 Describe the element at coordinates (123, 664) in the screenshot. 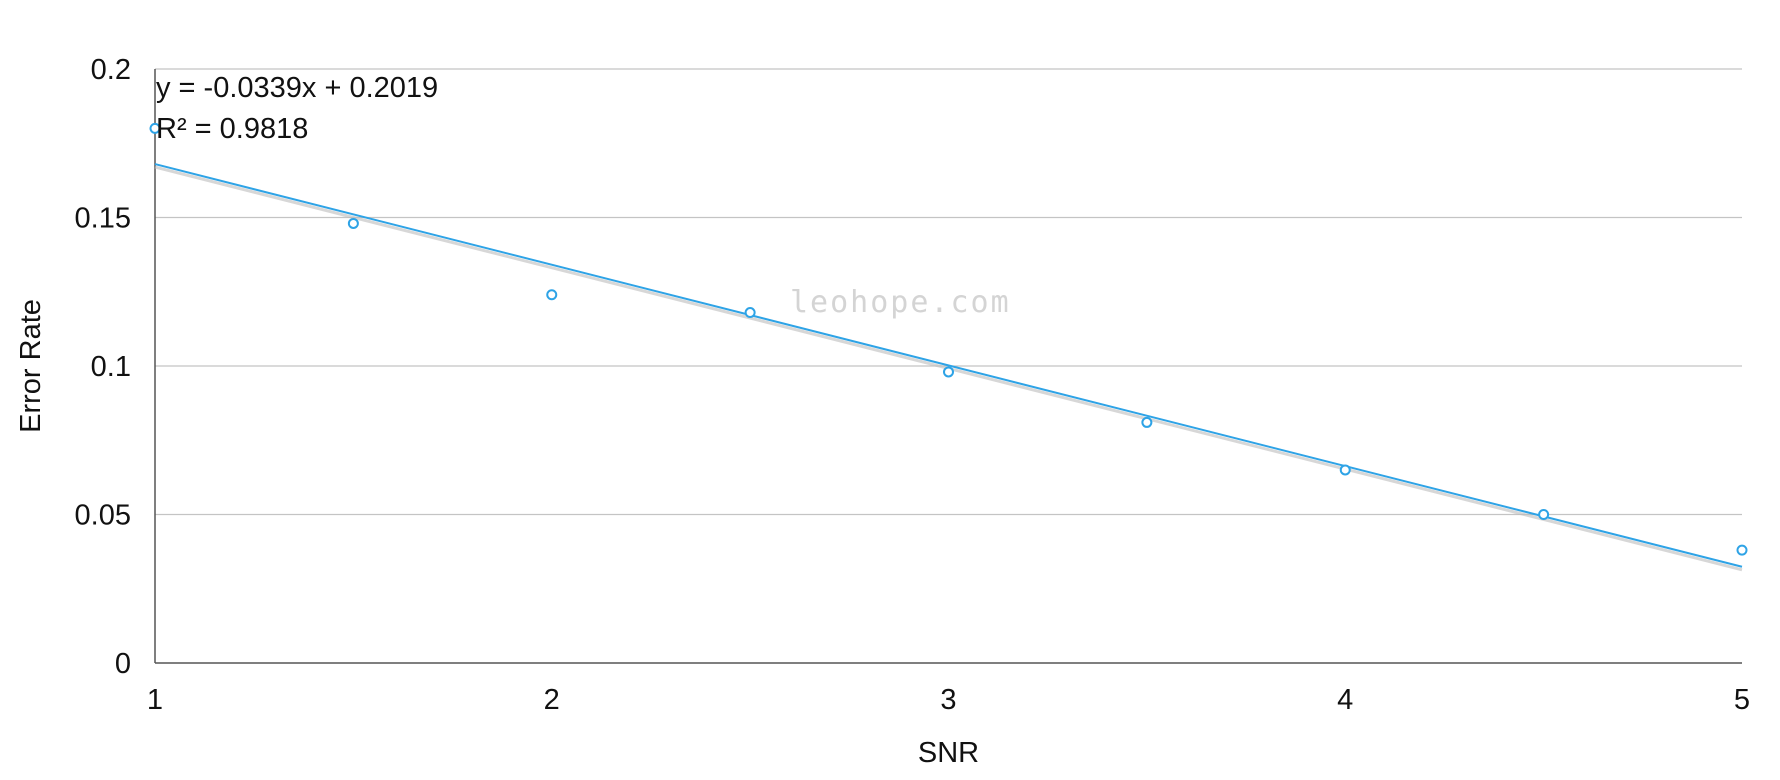

I see `y-tick-label: 0` at that location.